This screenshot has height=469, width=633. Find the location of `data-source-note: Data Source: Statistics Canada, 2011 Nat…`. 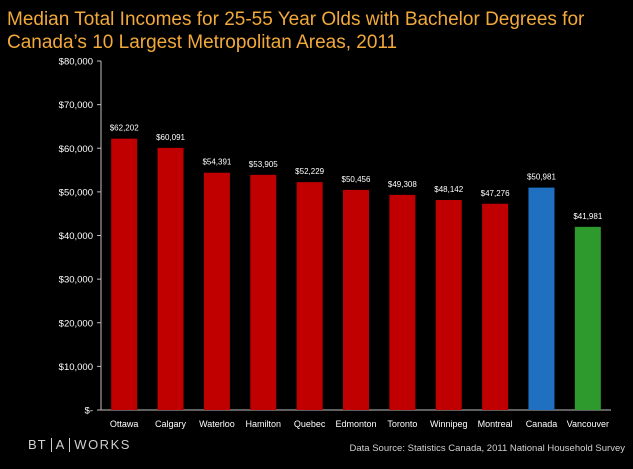

data-source-note: Data Source: Statistics Canada, 2011 Nat… is located at coordinates (487, 448).